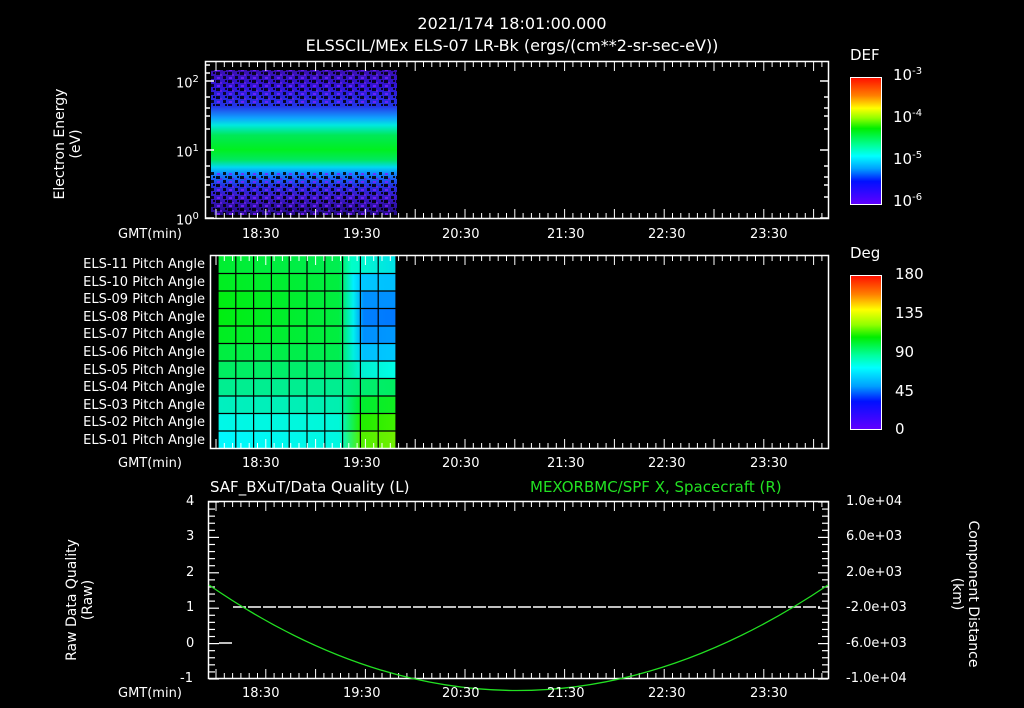  I want to click on row-label: ELS-10 Pitch Angle, so click(144, 282).